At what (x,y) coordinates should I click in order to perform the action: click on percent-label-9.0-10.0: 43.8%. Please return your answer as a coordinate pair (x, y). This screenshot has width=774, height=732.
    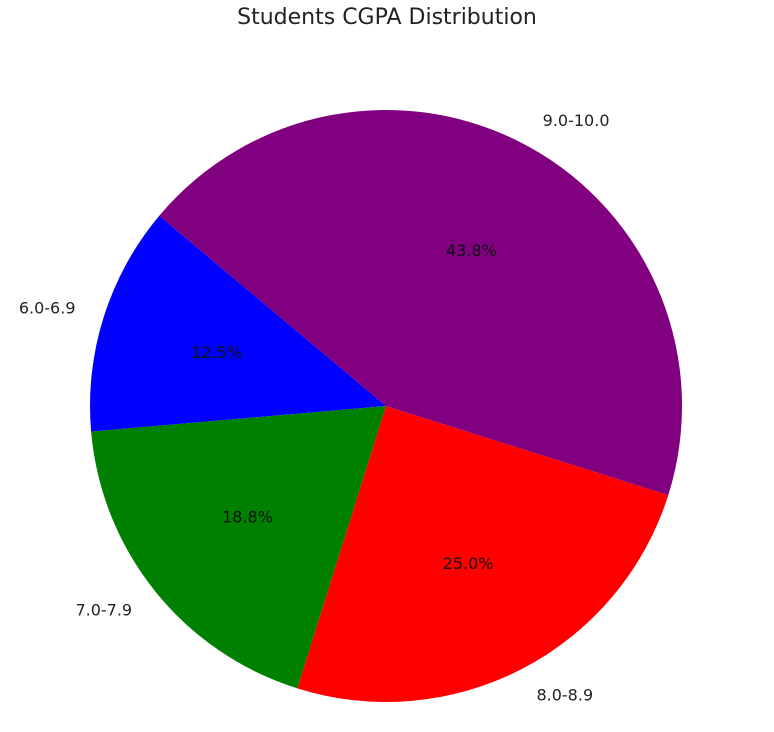
    Looking at the image, I should click on (471, 250).